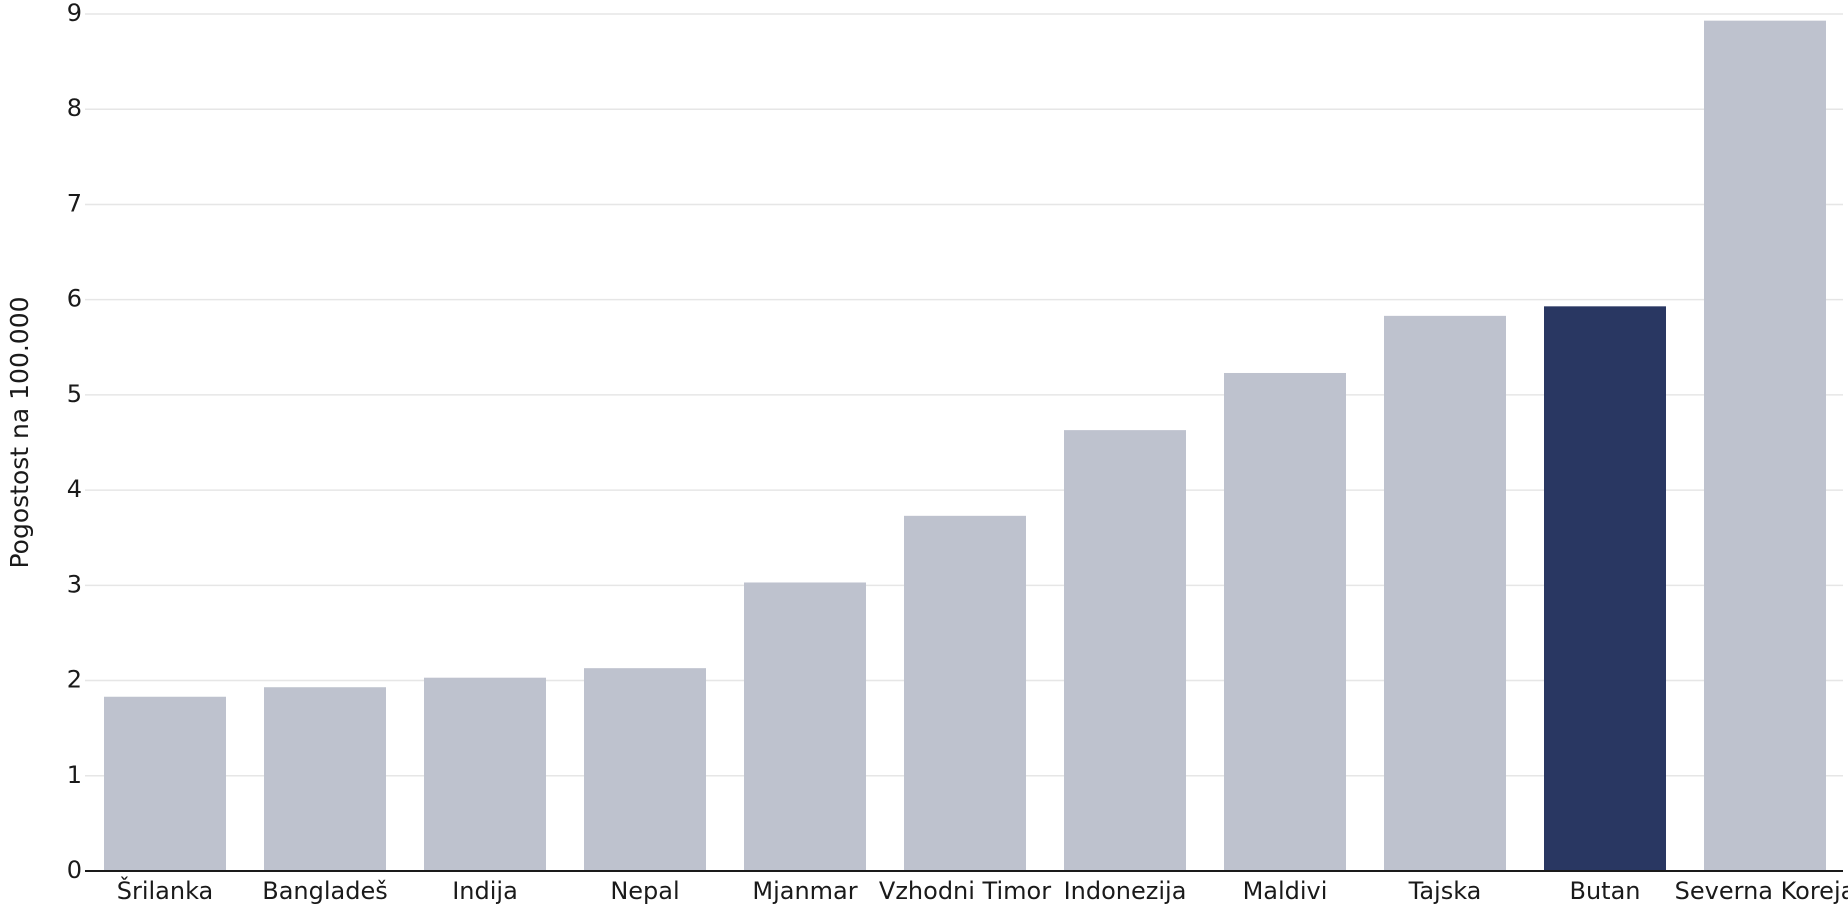 The width and height of the screenshot is (1848, 908). I want to click on x-tick-label: Tajska, so click(1445, 891).